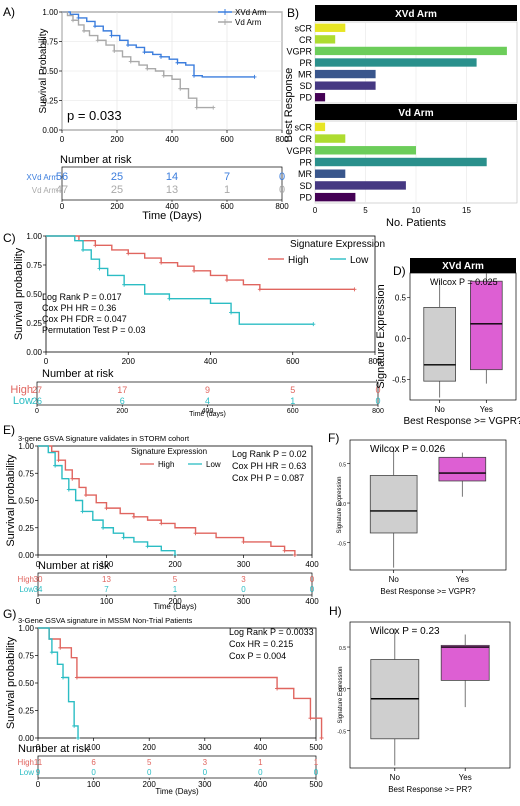  Describe the element at coordinates (175, 589) in the screenshot. I see `panel-e-risk-value: 1` at that location.